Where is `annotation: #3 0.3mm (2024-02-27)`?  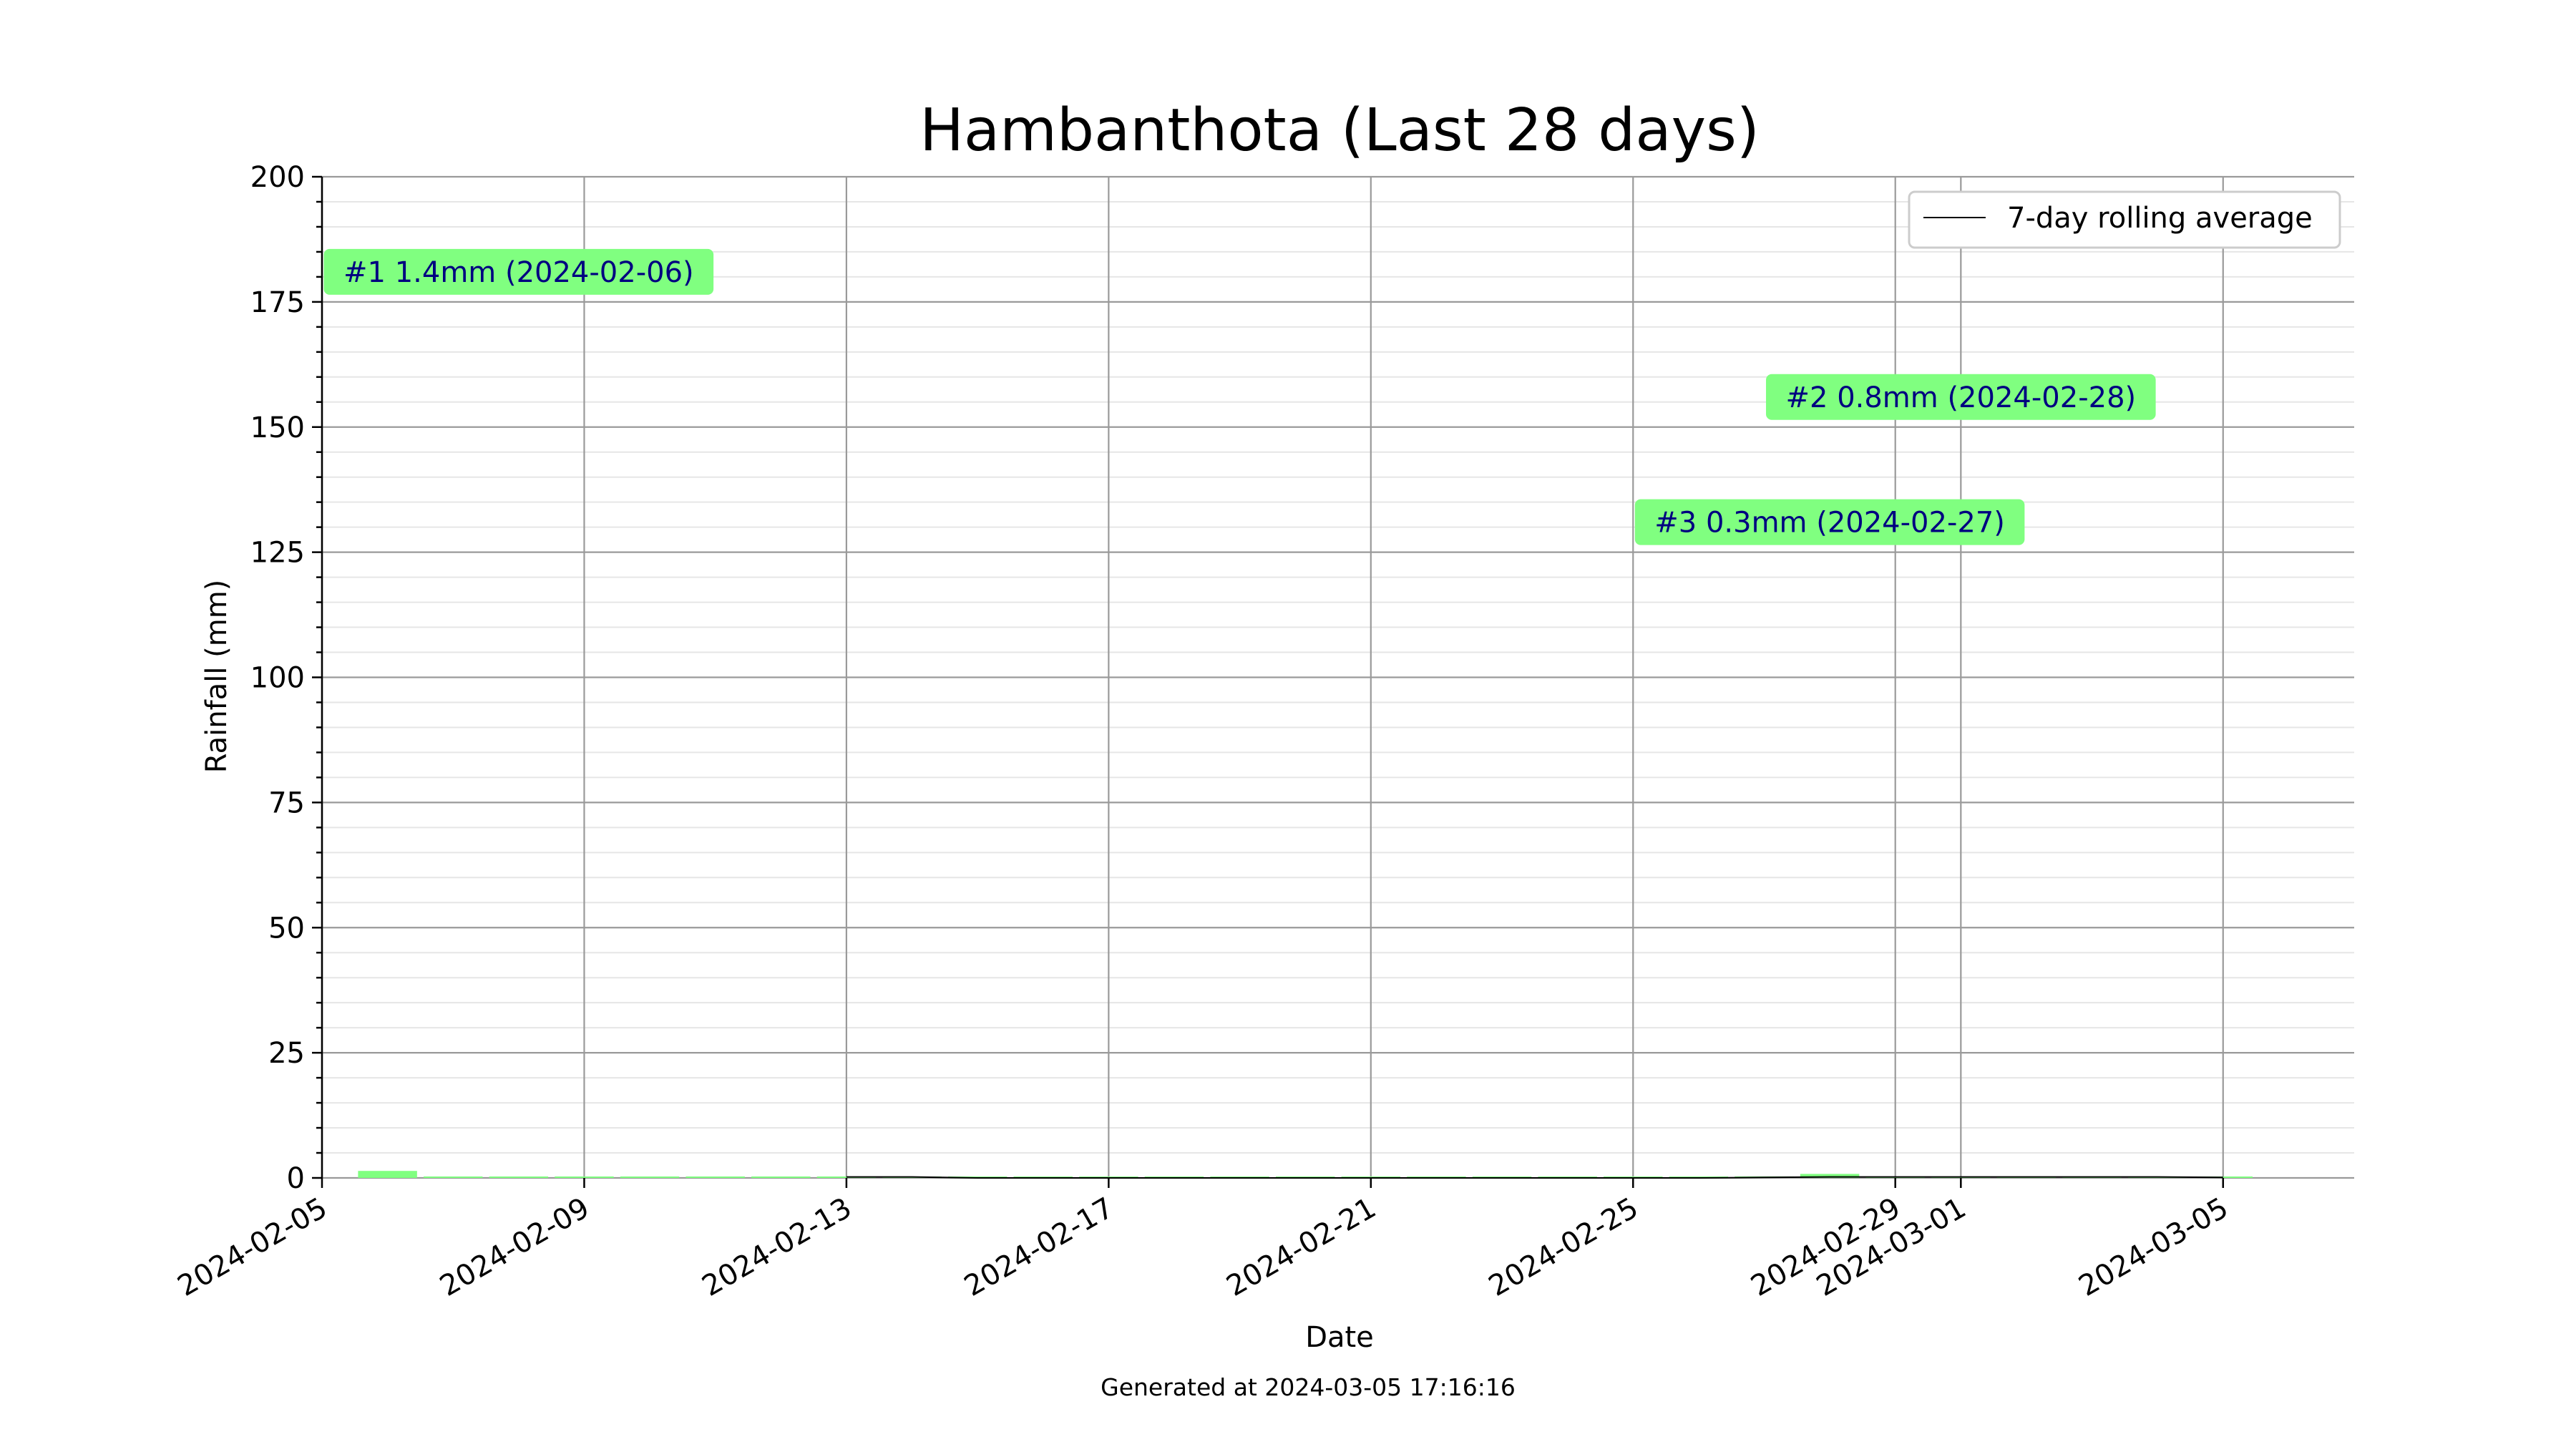
annotation: #3 0.3mm (2024-02-27) is located at coordinates (1830, 522).